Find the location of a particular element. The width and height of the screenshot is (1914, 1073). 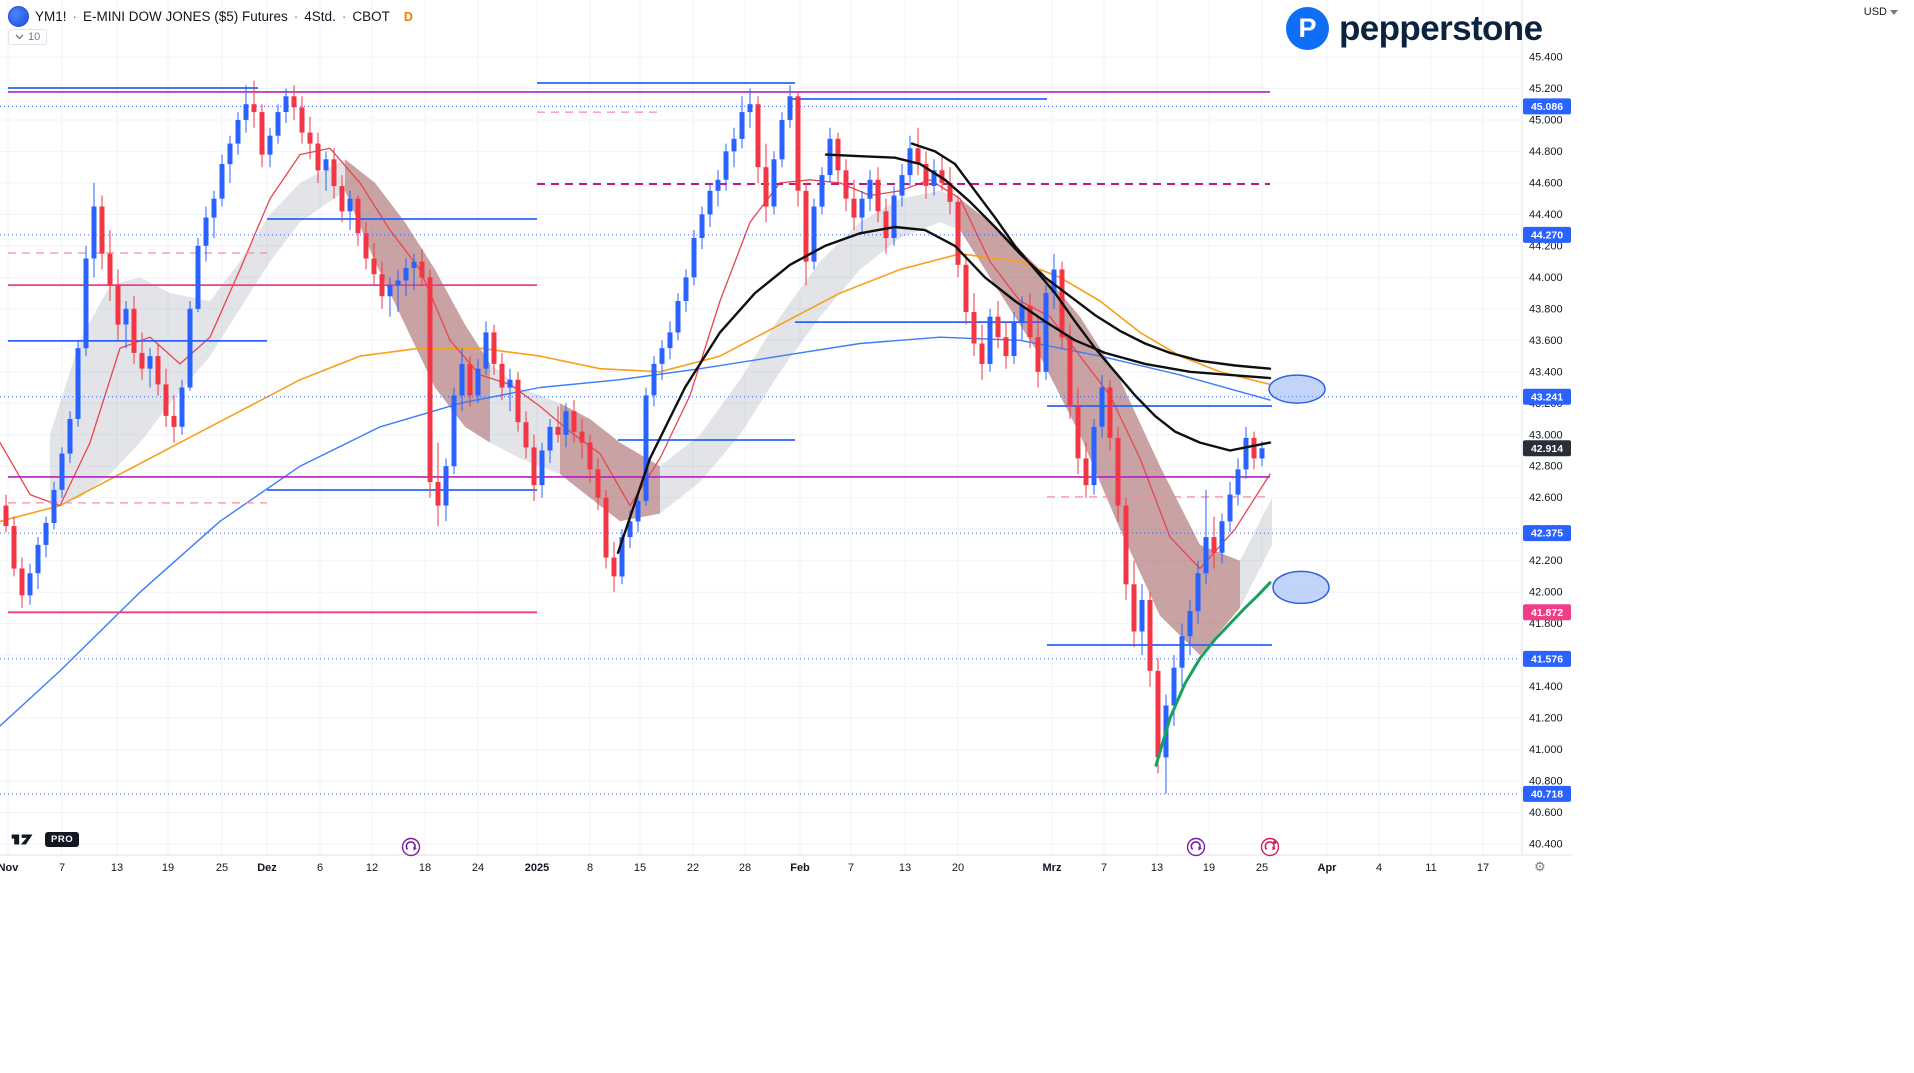

time-tick-label: 13 is located at coordinates (905, 868).